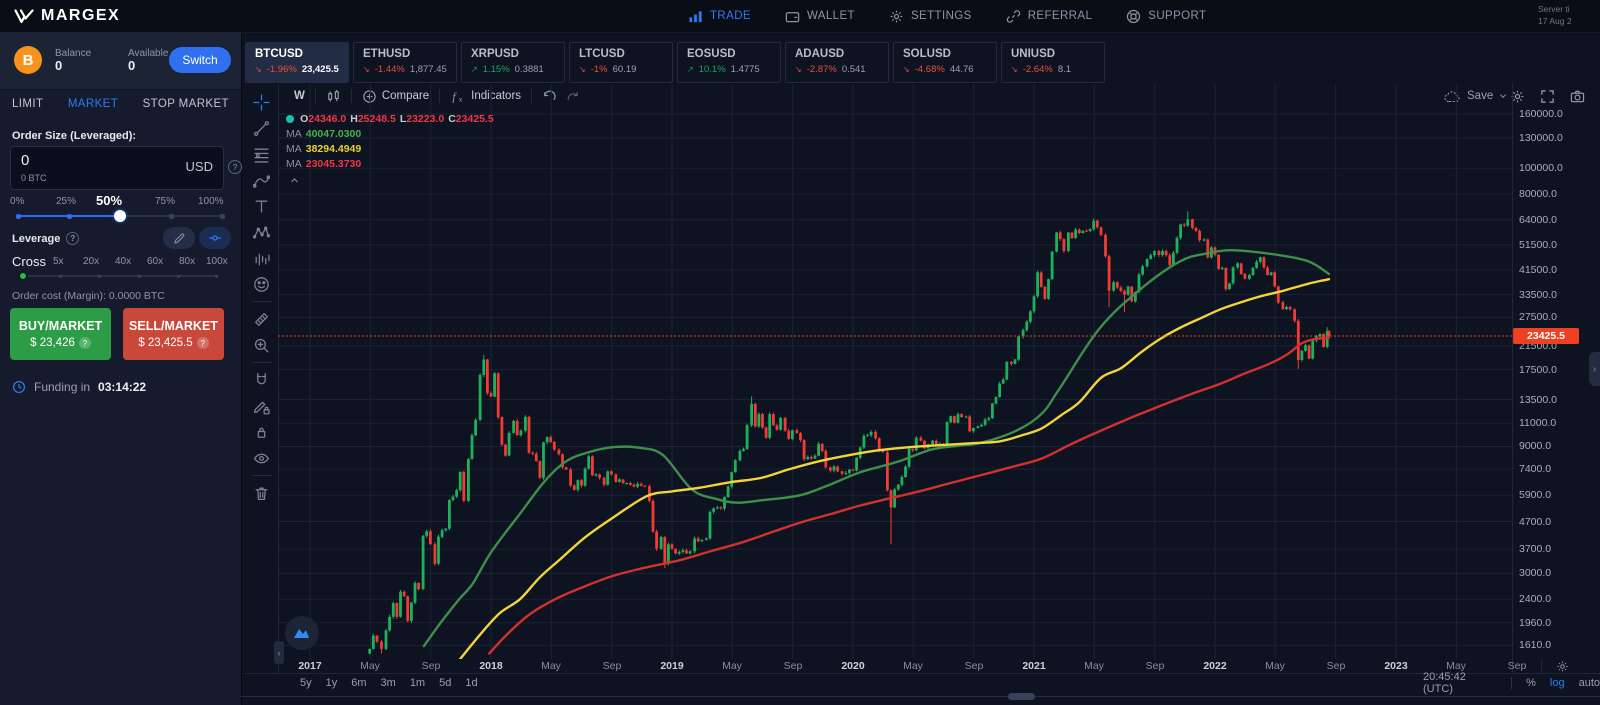 The height and width of the screenshot is (705, 1600). What do you see at coordinates (185, 104) in the screenshot?
I see `tab-stop-market: STOP MARKET` at bounding box center [185, 104].